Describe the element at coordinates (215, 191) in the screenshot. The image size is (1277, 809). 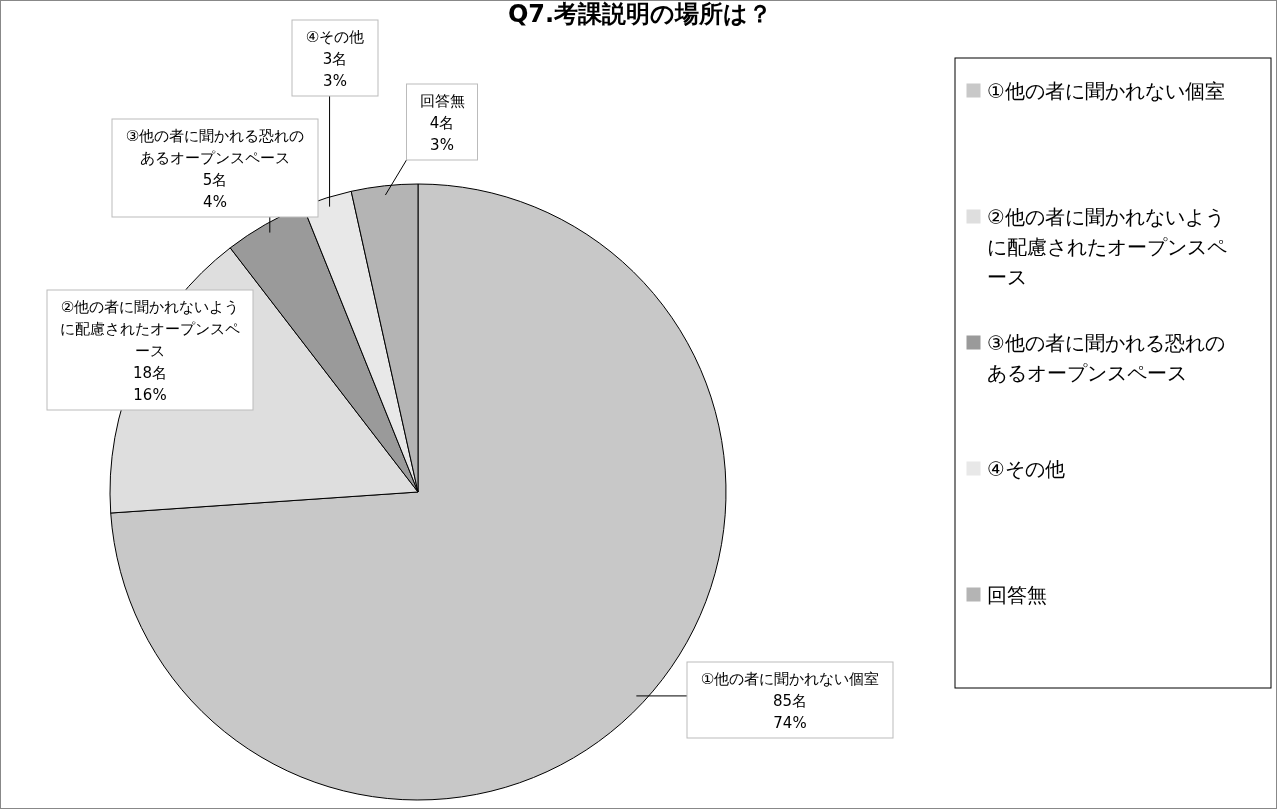
I see `data-label: 5名 4%` at that location.